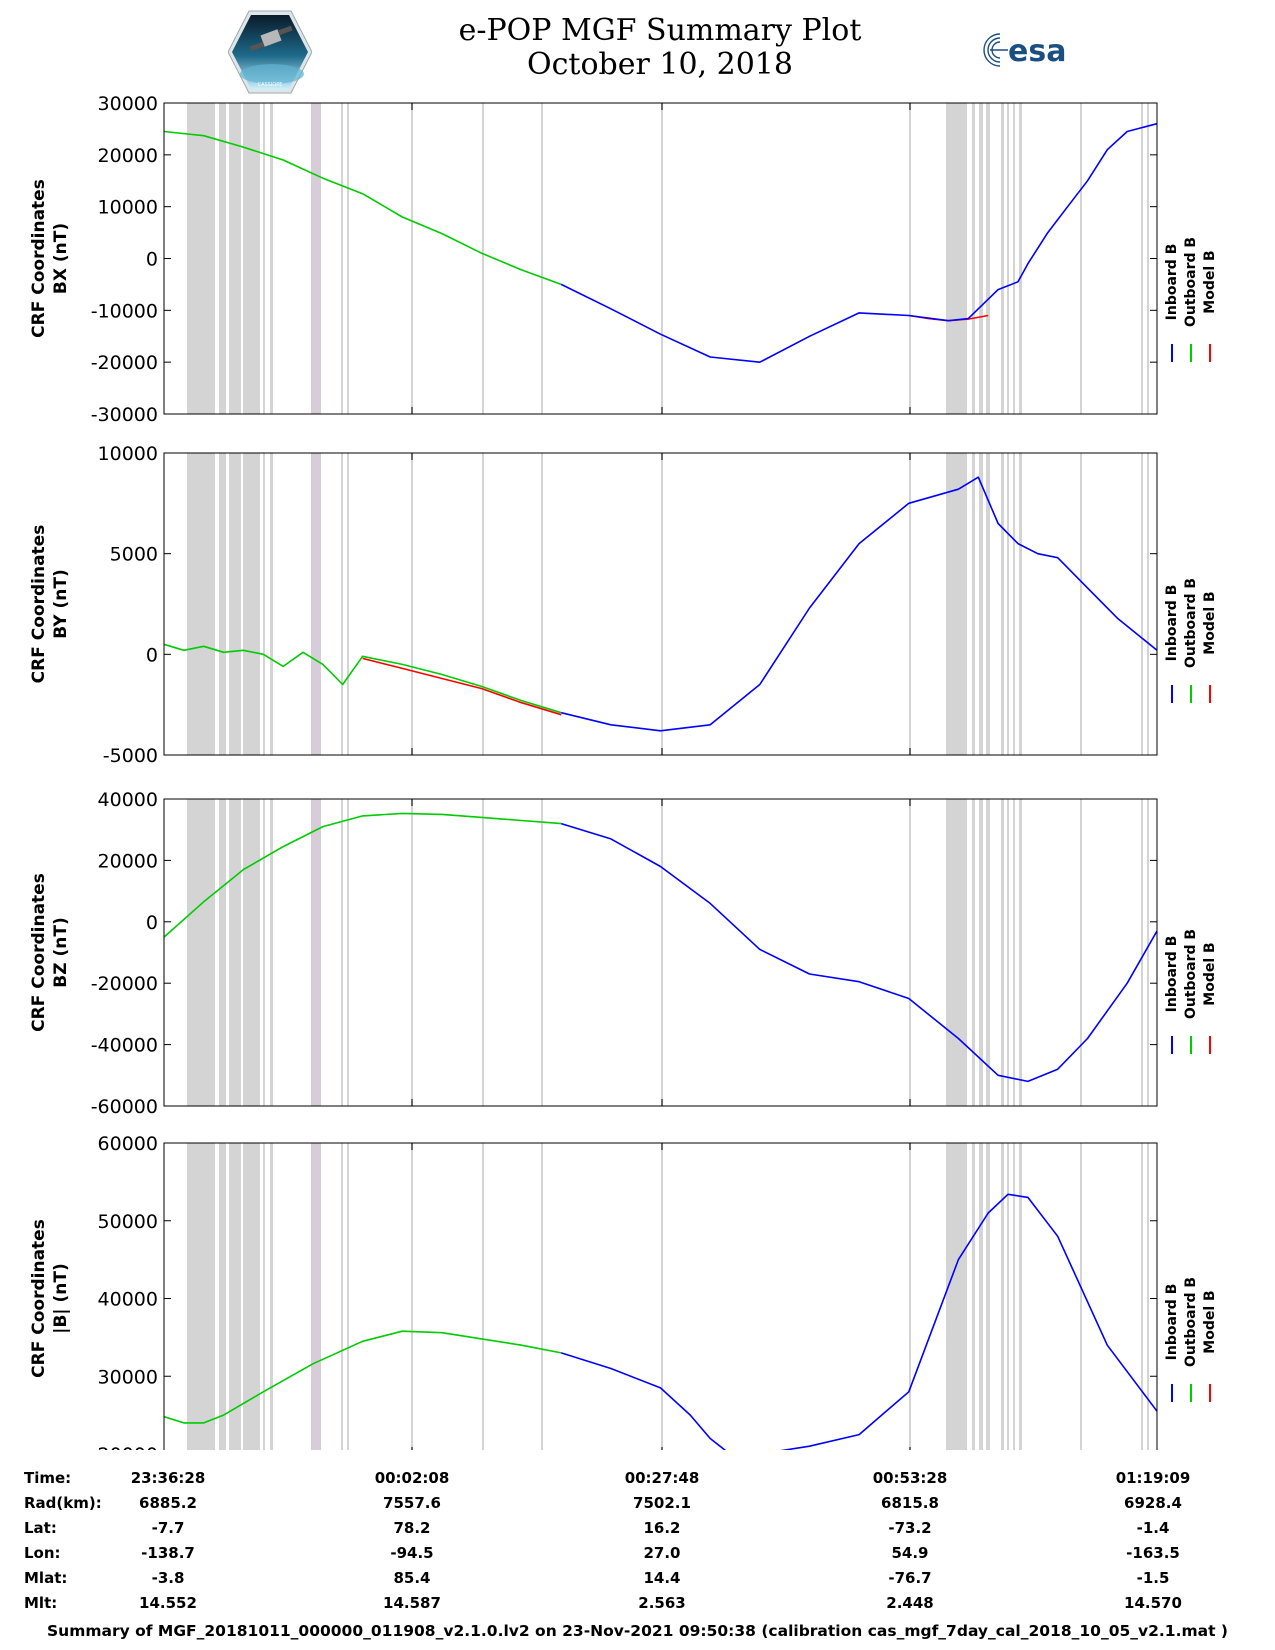  I want to click on table-cell: 6815.8, so click(910, 1503).